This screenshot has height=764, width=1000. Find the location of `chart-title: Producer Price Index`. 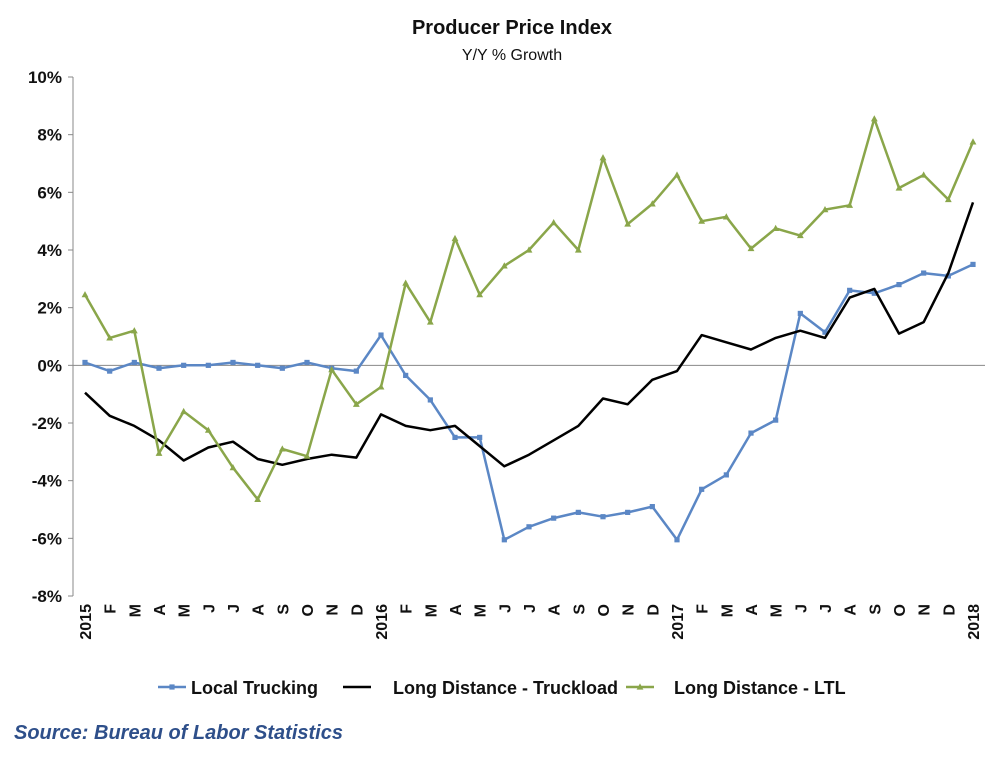

chart-title: Producer Price Index is located at coordinates (512, 28).